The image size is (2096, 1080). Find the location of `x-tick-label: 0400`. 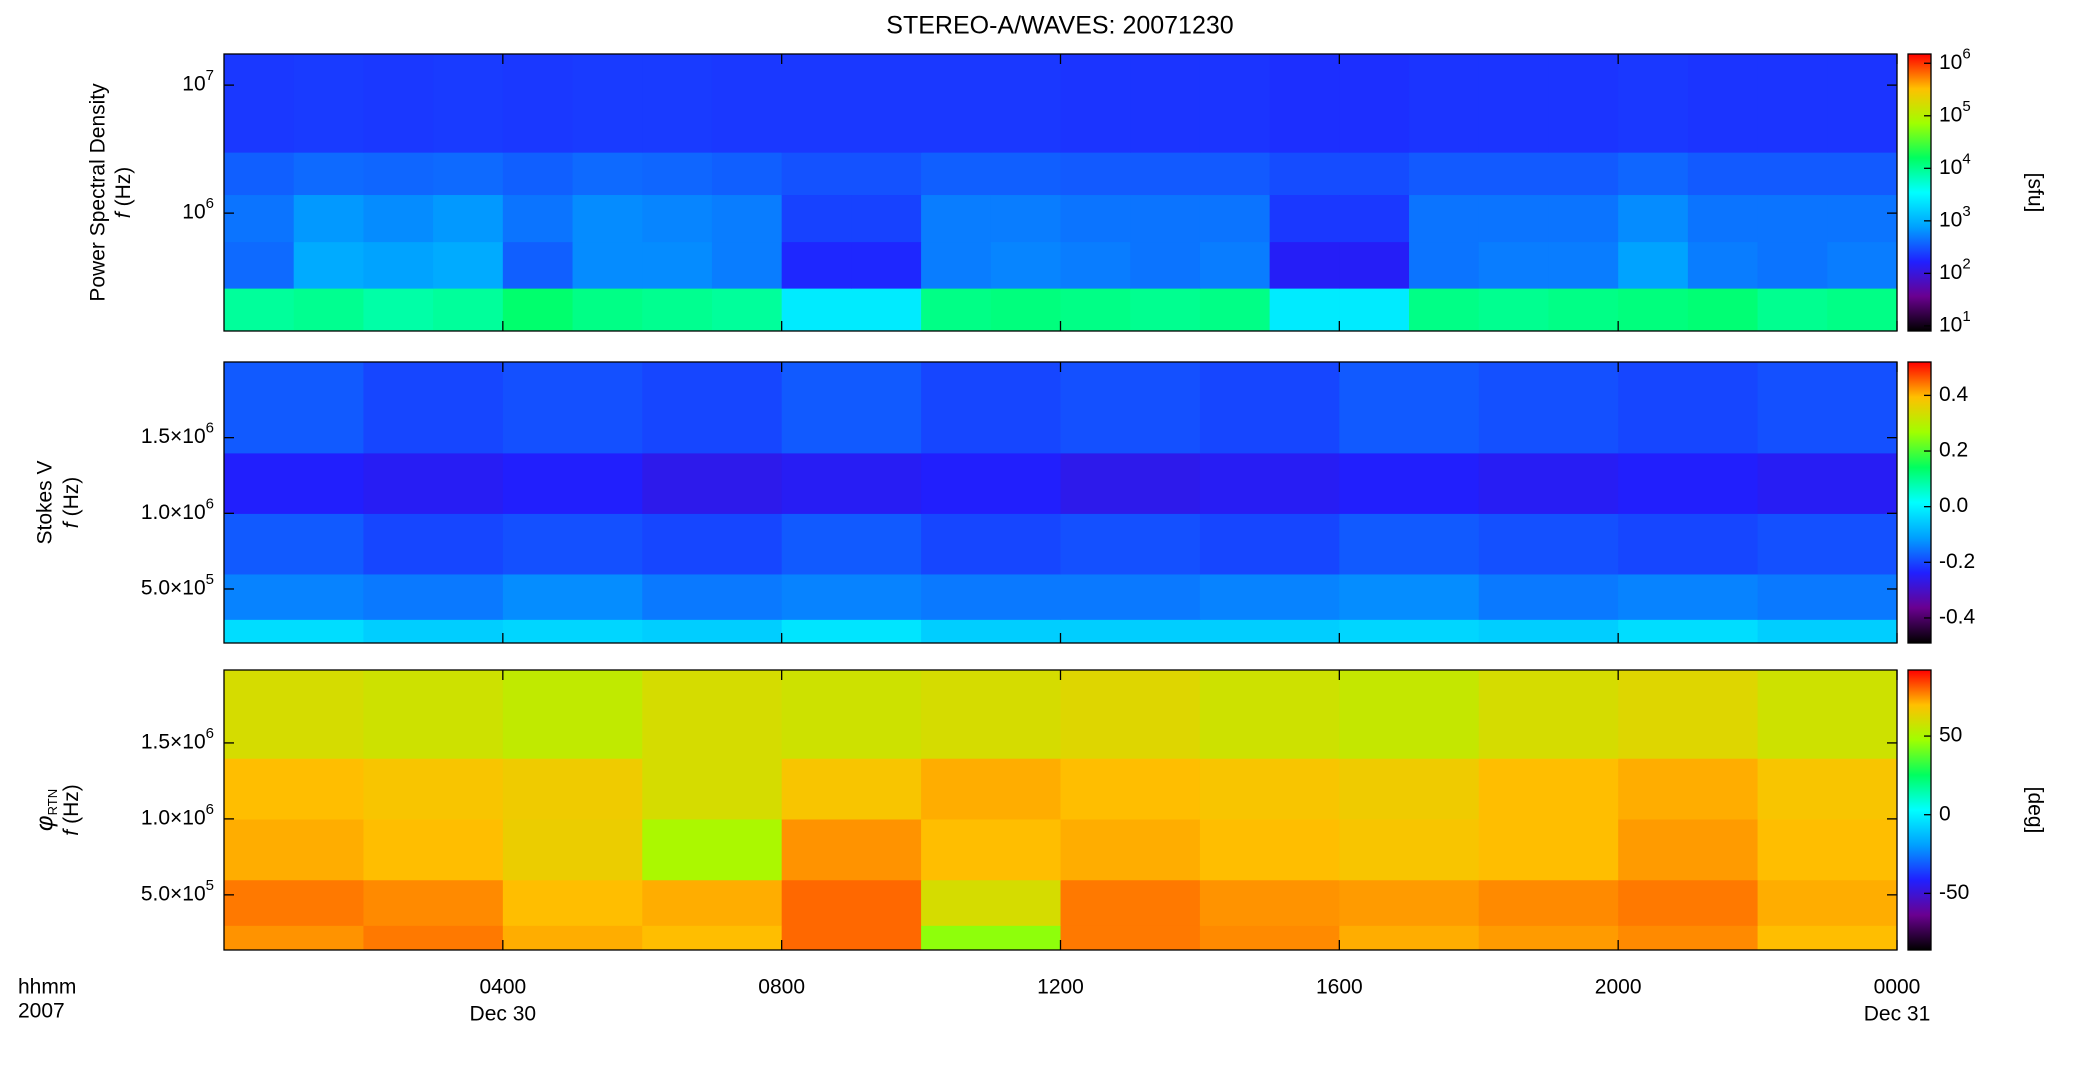

x-tick-label: 0400 is located at coordinates (502, 987).